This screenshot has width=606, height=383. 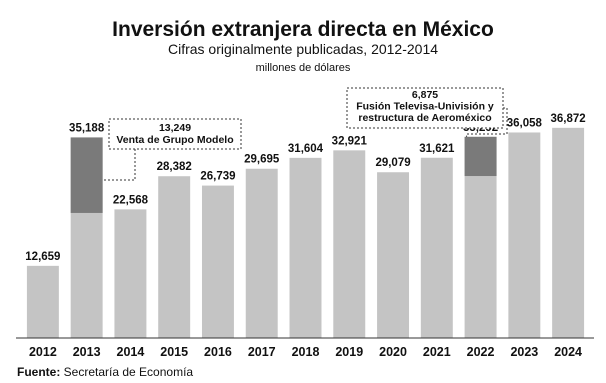 I want to click on x-tick-2018: 2018, so click(x=306, y=352).